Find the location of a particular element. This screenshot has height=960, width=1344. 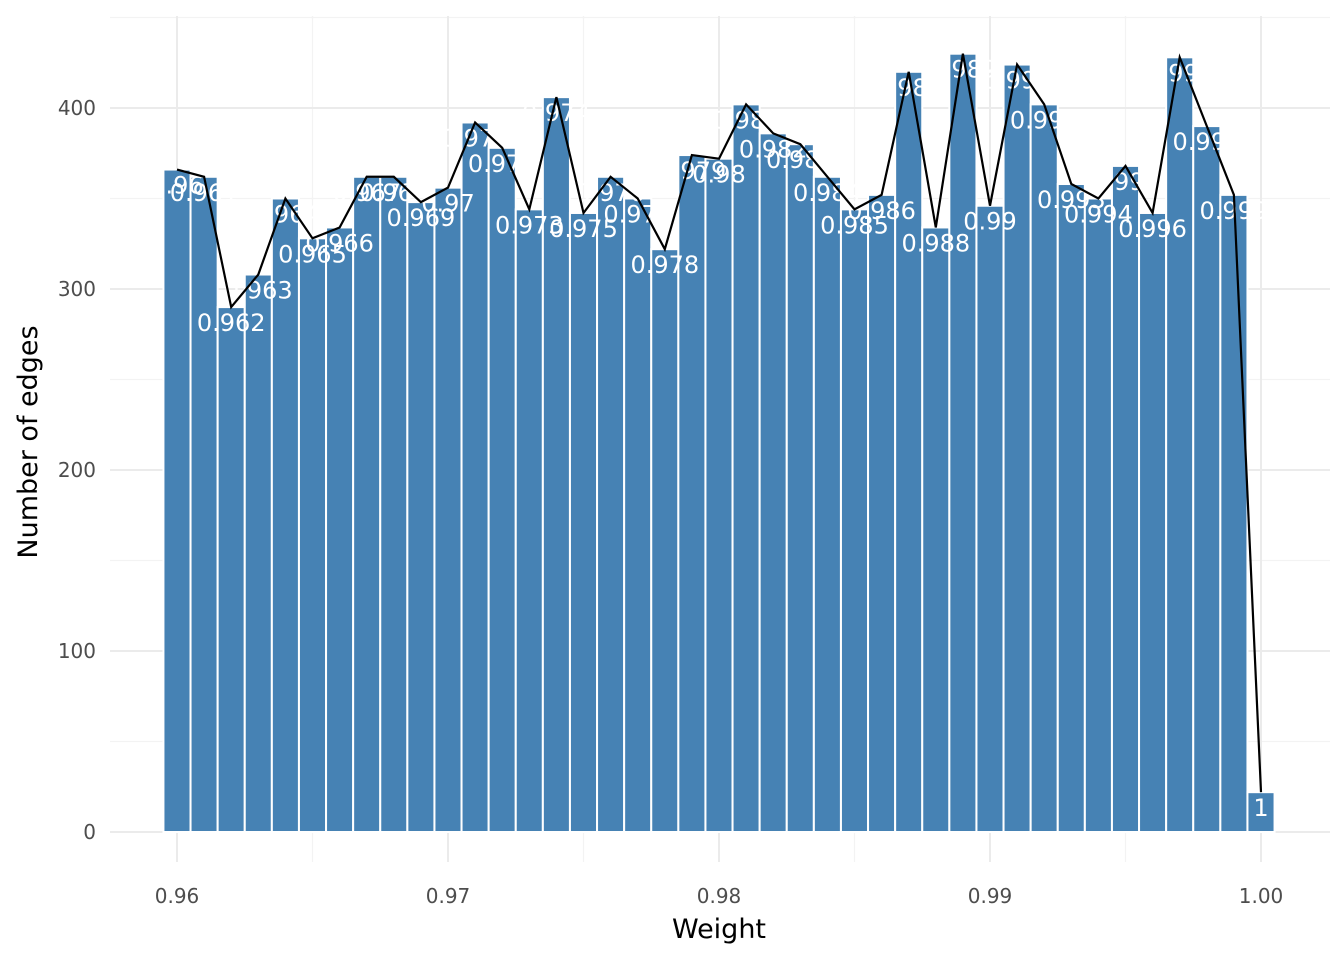

bar-label: 0.991 is located at coordinates (1017, 81).